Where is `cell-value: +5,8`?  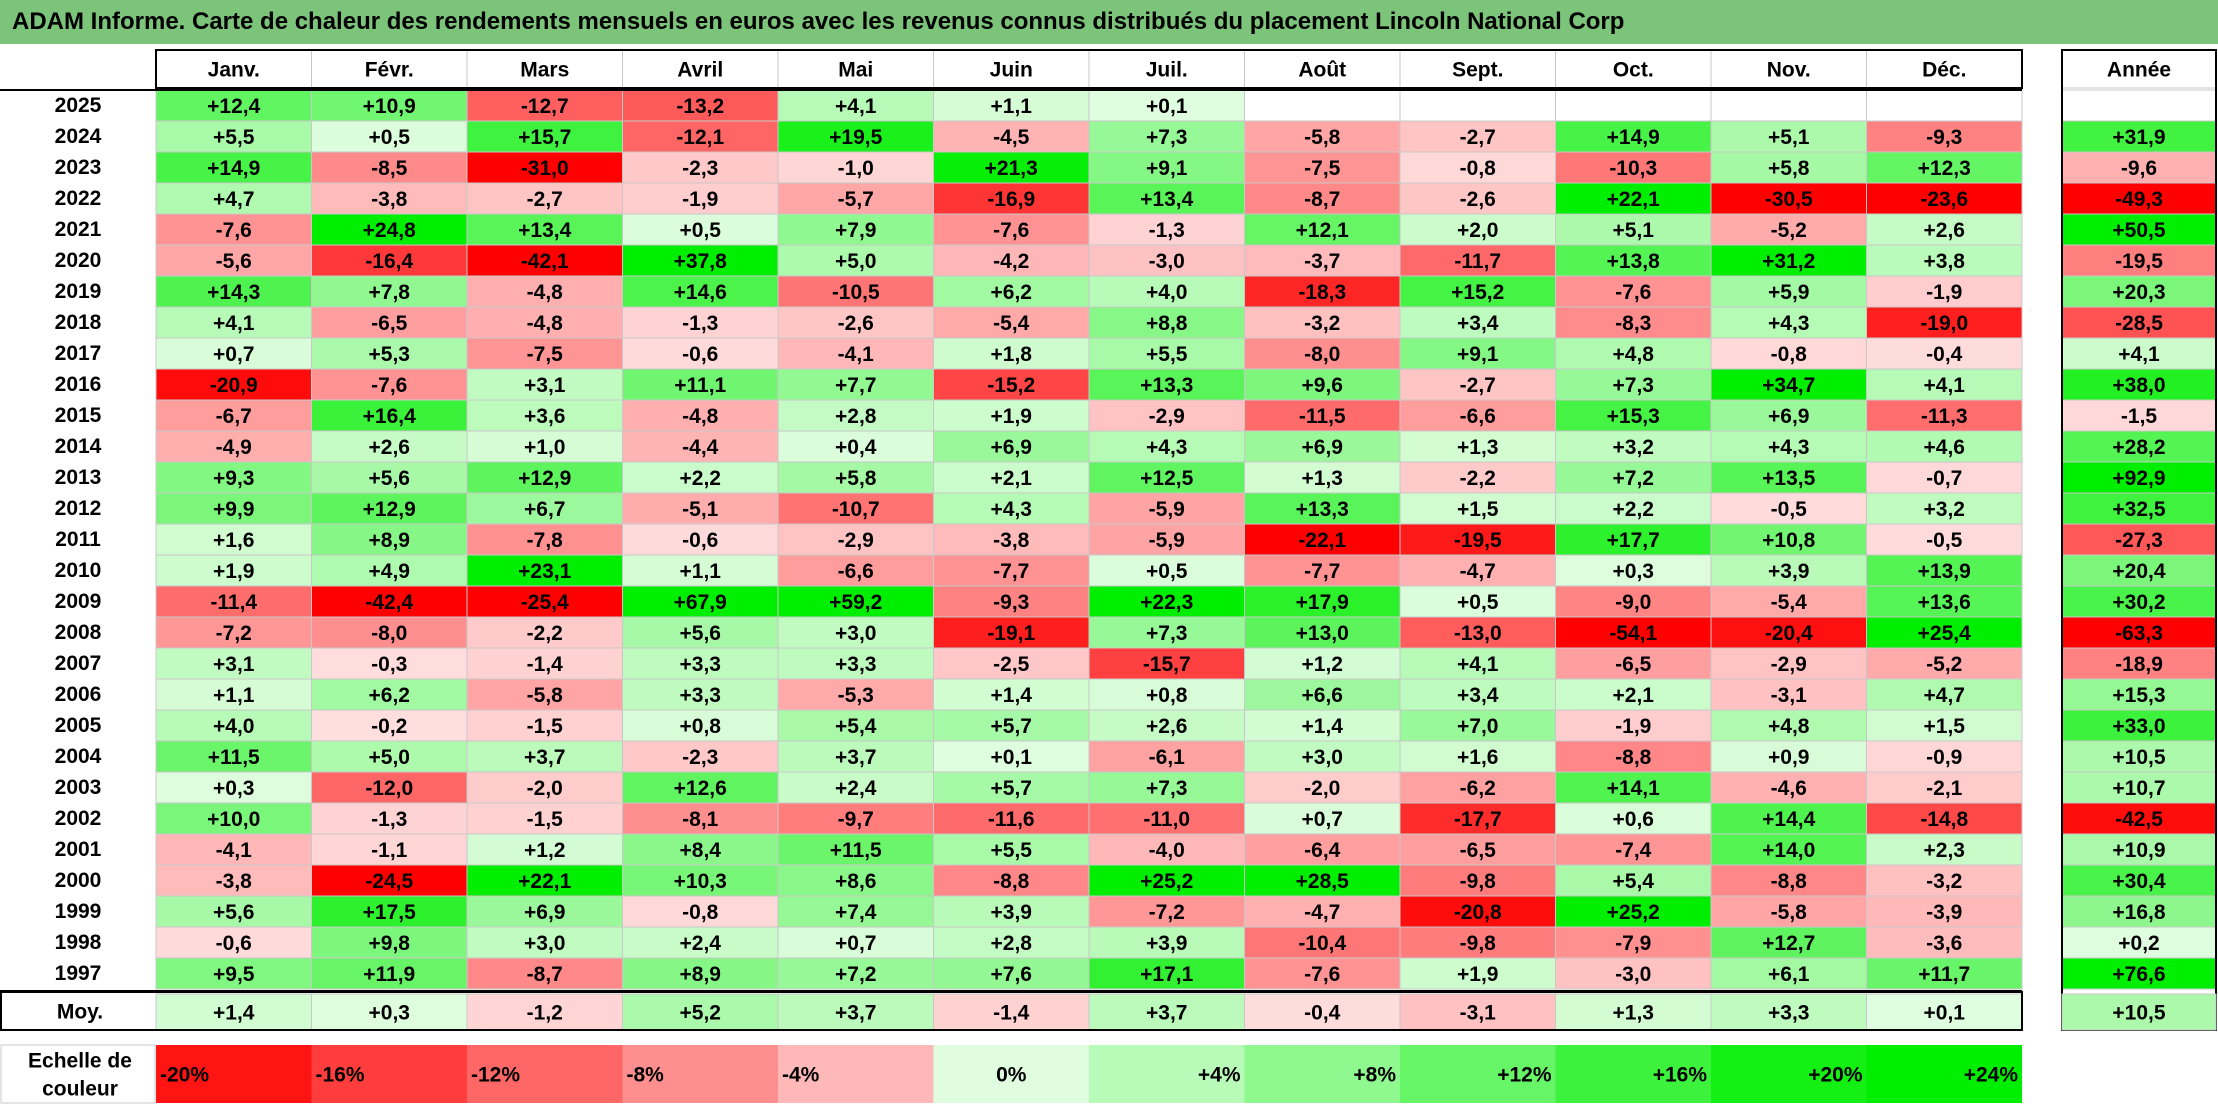
cell-value: +5,8 is located at coordinates (1789, 168).